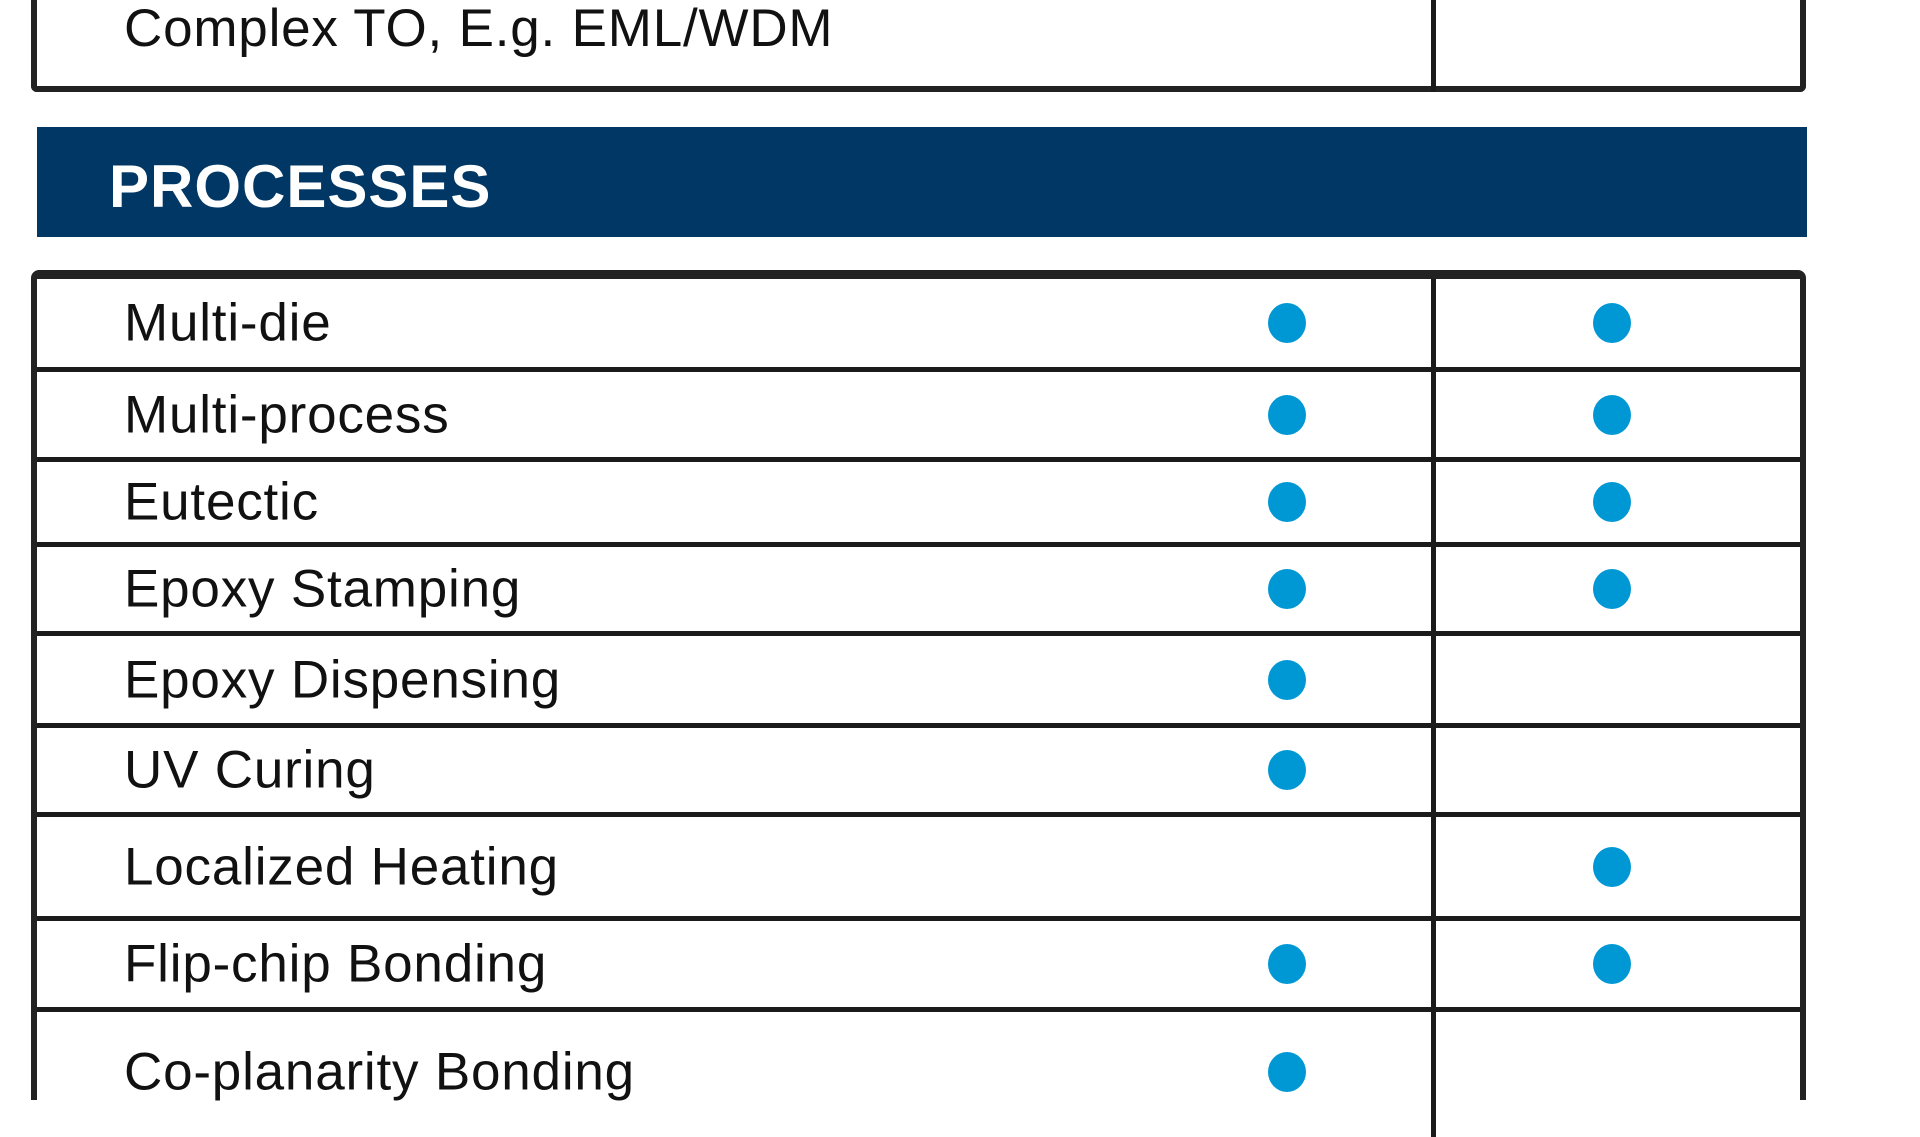 Image resolution: width=1920 pixels, height=1137 pixels. I want to click on table-row: Epoxy Stamping, so click(918, 591).